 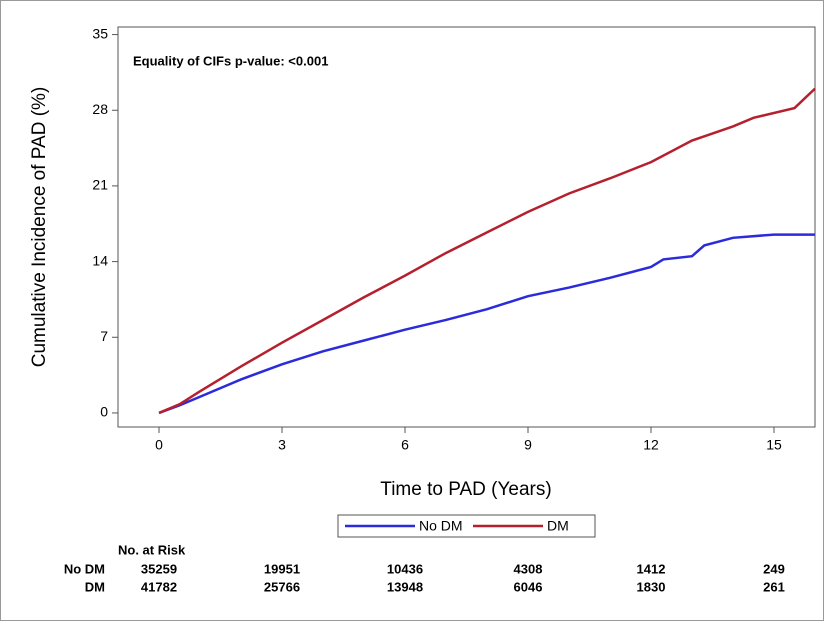 What do you see at coordinates (95, 586) in the screenshot?
I see `risk-row-label: DM` at bounding box center [95, 586].